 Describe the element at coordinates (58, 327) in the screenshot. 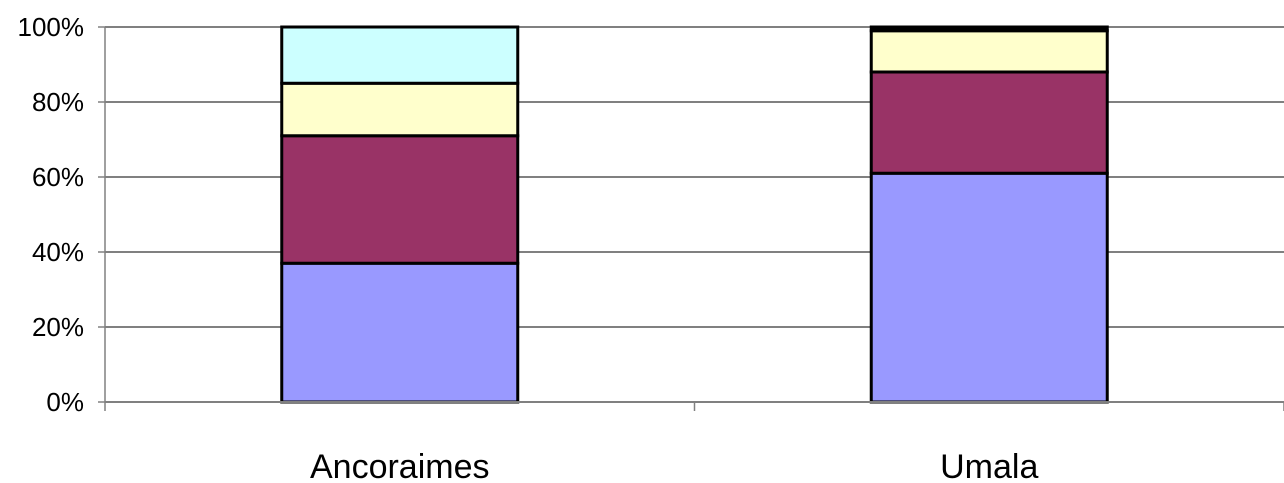

I see `y-tick-label: 20%` at that location.